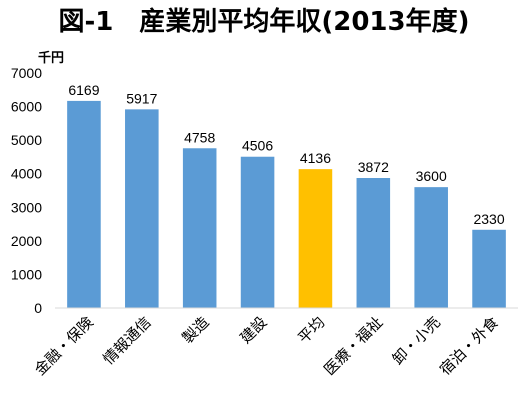 The height and width of the screenshot is (400, 528). I want to click on y-tick-label: 5000, so click(26, 140).